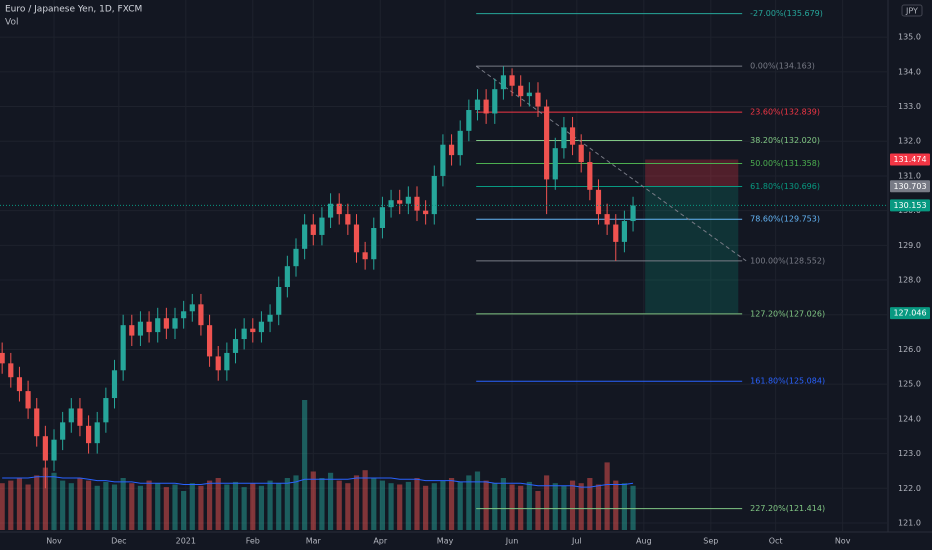 Image resolution: width=932 pixels, height=550 pixels. Describe the element at coordinates (576, 541) in the screenshot. I see `x-tick-label: Jul` at that location.